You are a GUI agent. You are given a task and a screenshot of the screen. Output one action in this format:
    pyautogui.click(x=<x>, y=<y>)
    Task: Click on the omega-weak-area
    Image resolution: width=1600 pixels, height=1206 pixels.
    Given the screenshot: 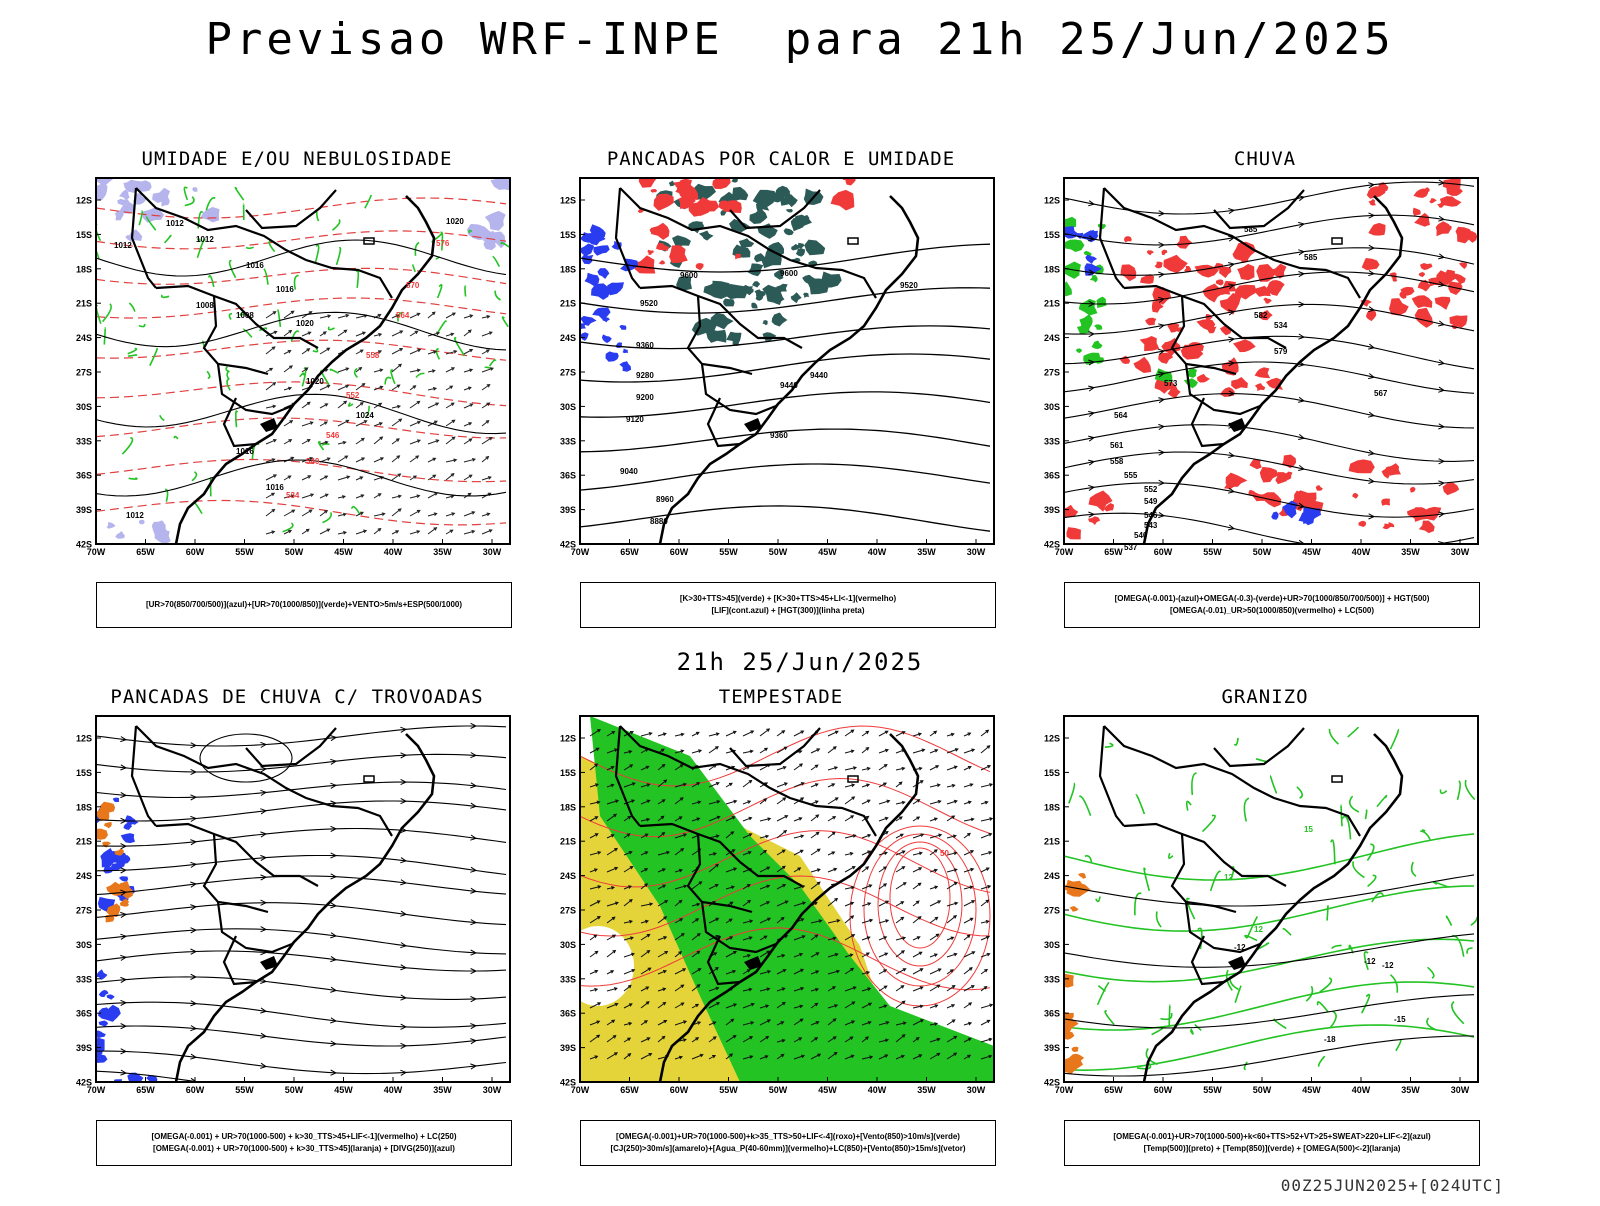 What is the action you would take?
    pyautogui.click(x=1091, y=259)
    